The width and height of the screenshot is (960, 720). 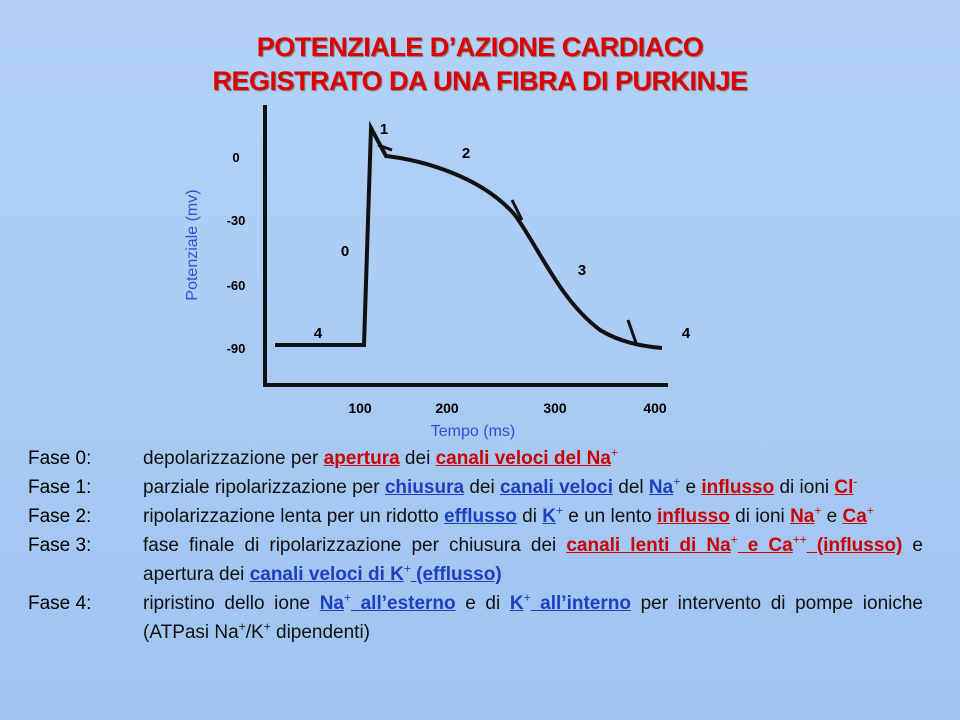 I want to click on y-tick: 0, so click(x=235, y=157).